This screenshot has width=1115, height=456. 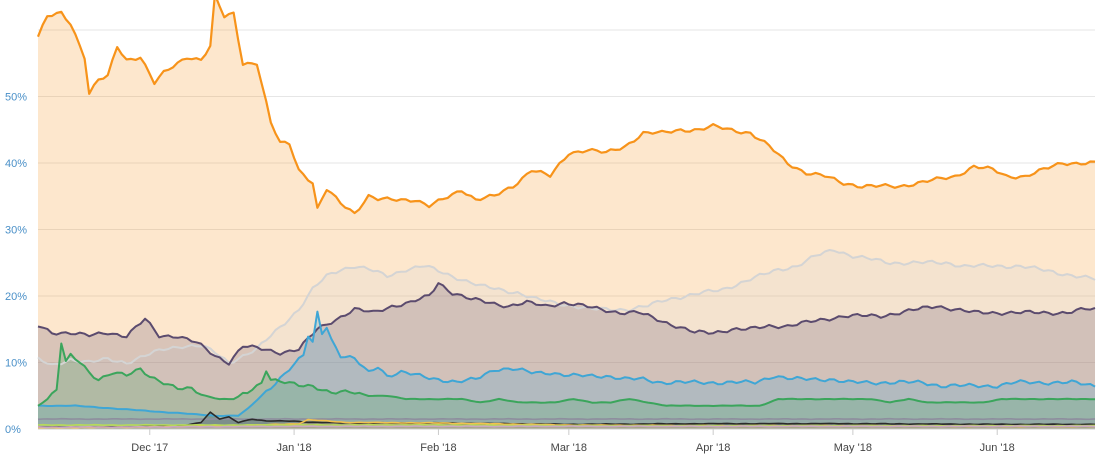 What do you see at coordinates (16, 231) in the screenshot?
I see `y-tick-label: 30%` at bounding box center [16, 231].